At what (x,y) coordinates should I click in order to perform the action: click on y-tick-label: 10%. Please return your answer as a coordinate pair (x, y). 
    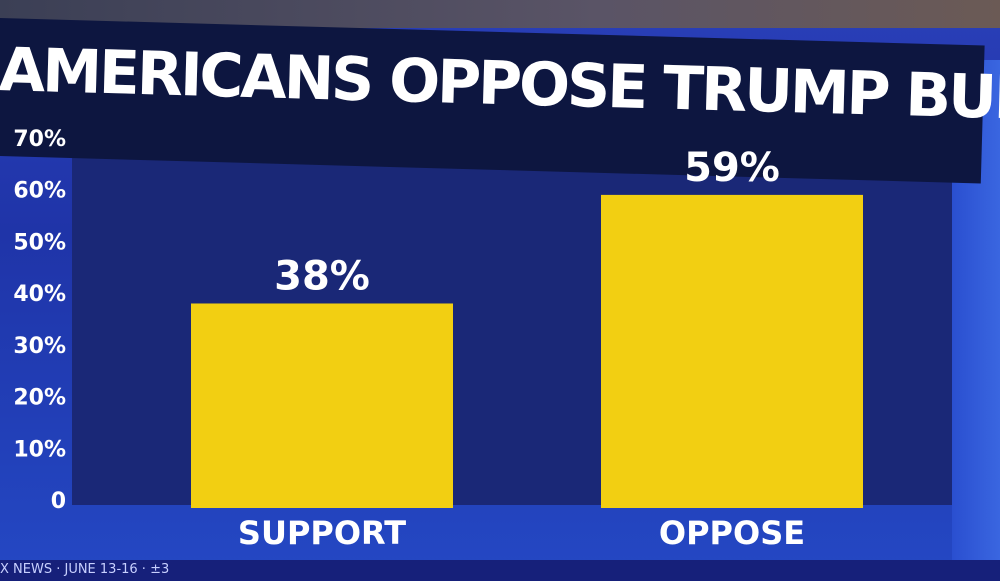
    Looking at the image, I should click on (39, 449).